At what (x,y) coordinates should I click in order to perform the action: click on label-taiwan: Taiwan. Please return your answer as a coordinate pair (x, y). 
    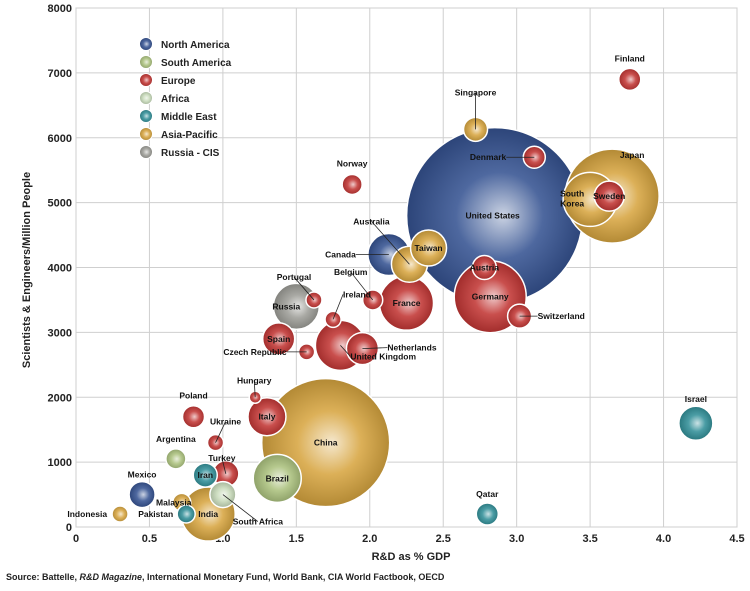
    Looking at the image, I should click on (428, 248).